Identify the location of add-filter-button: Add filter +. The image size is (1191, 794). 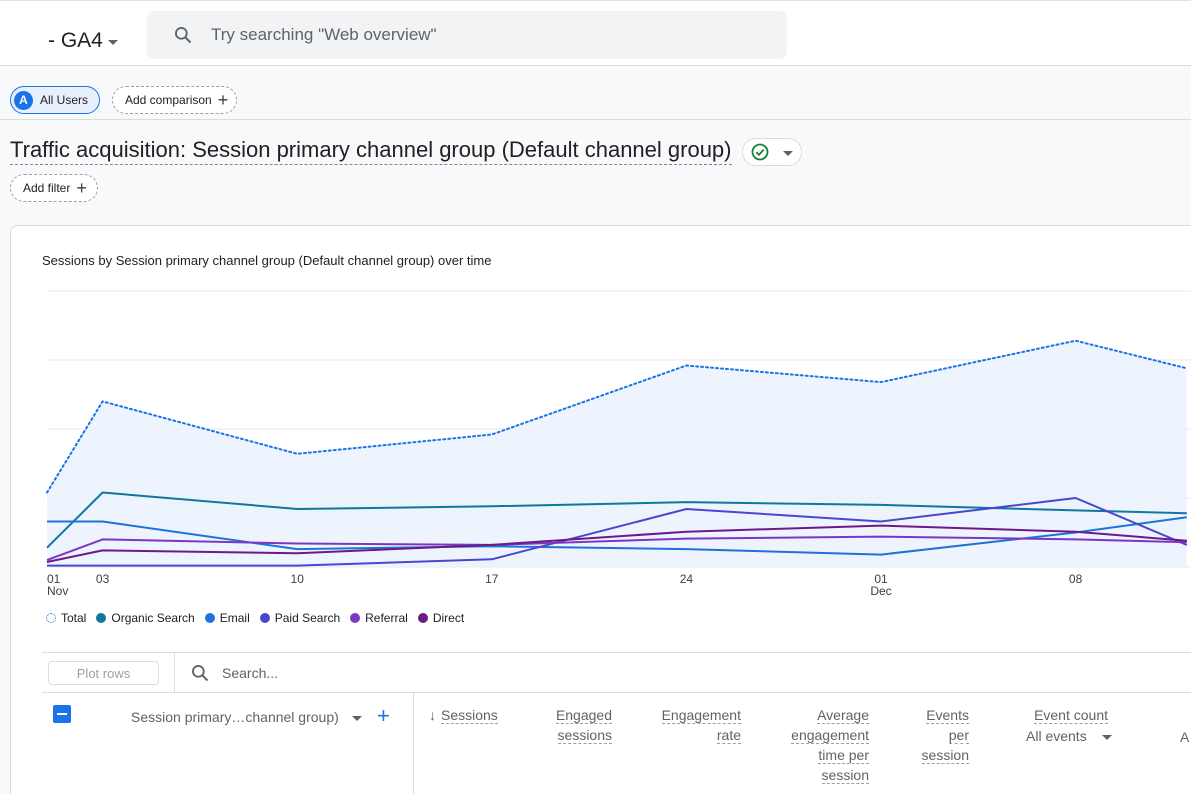
(54, 188).